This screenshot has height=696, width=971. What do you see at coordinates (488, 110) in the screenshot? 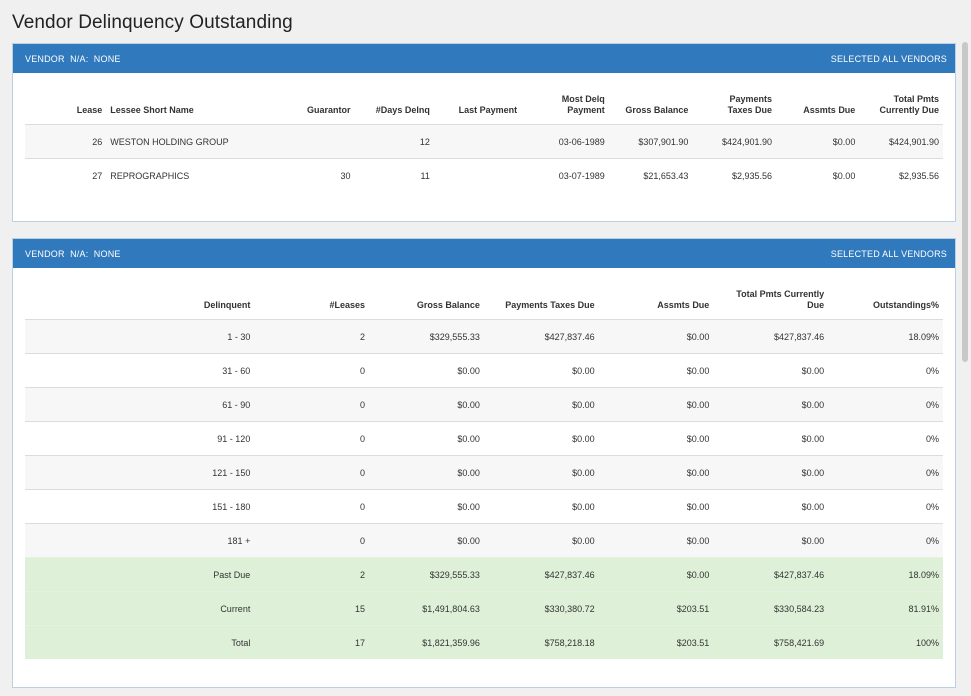
I see `column-header: Last Payment` at bounding box center [488, 110].